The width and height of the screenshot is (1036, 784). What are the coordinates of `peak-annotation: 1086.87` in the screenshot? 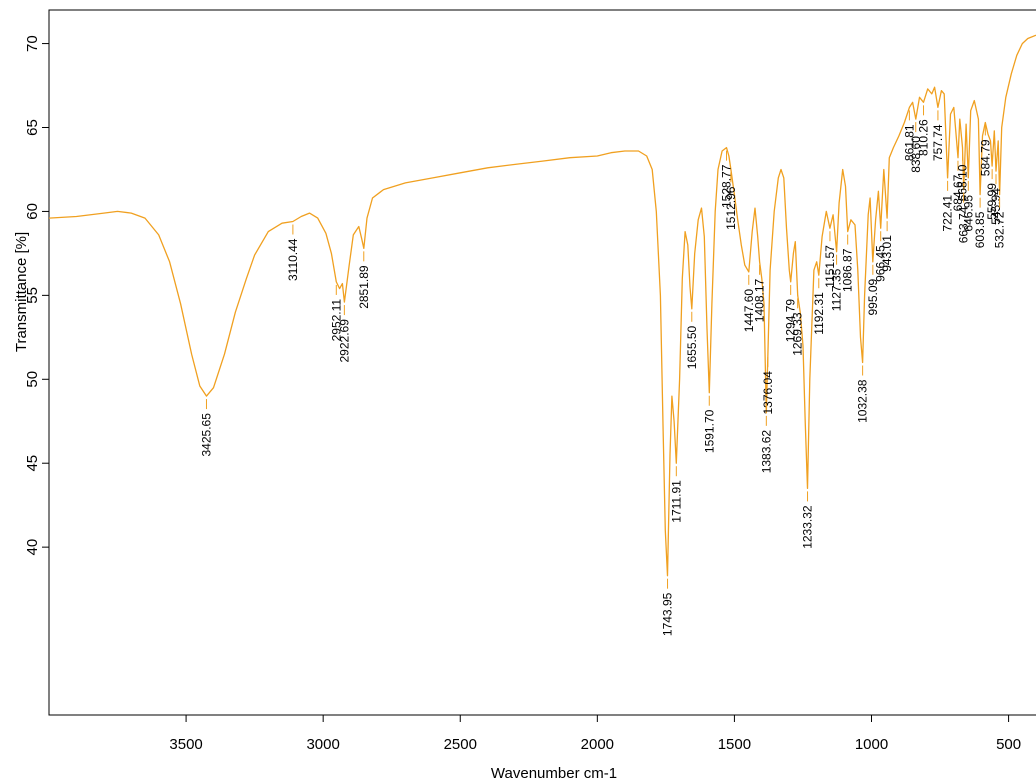 It's located at (848, 263).